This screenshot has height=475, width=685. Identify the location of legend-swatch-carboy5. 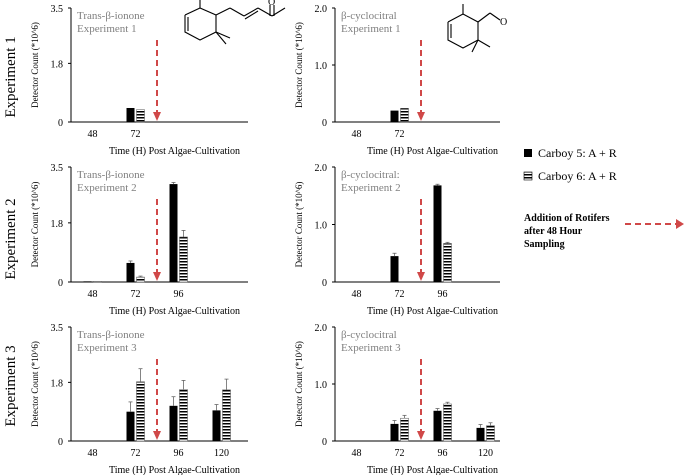
(528, 153).